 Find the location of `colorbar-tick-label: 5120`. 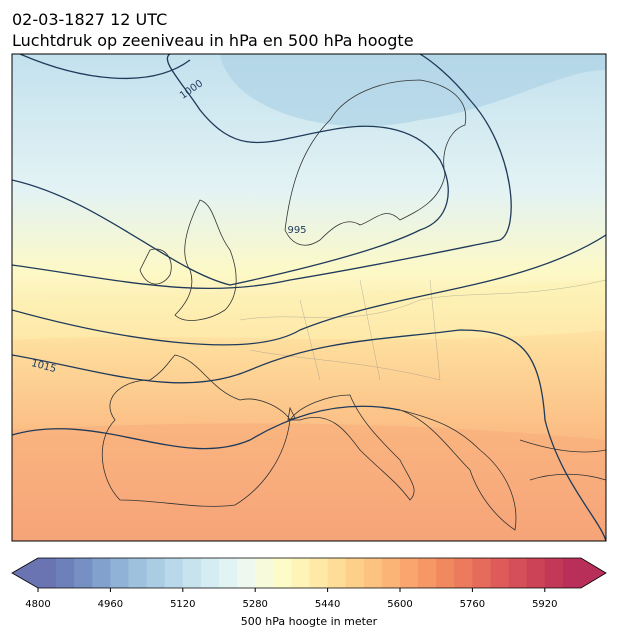

colorbar-tick-label: 5120 is located at coordinates (182, 604).